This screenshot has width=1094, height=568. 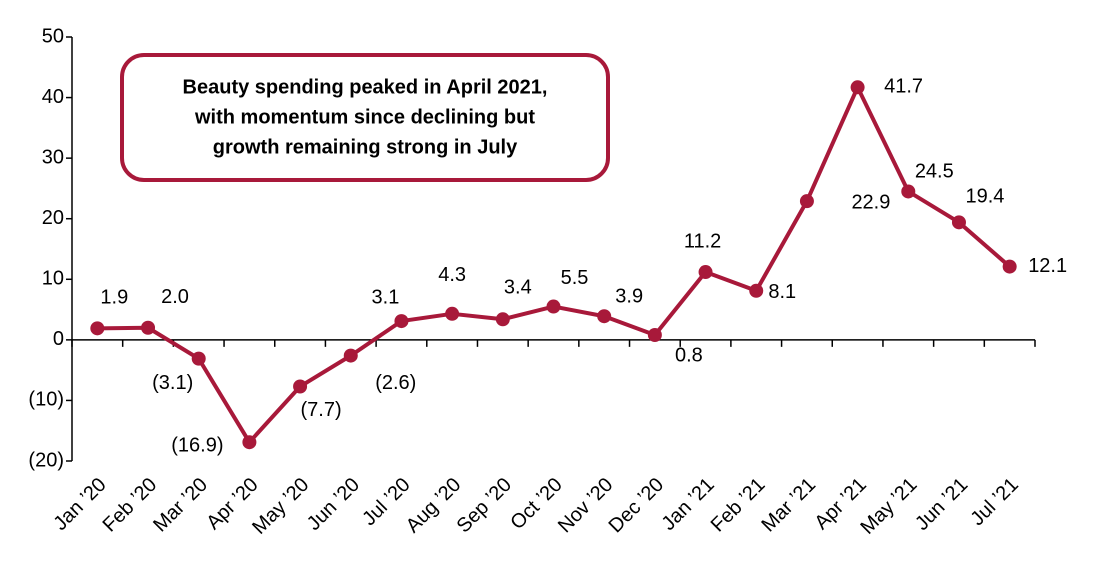 I want to click on data-label: 19.4, so click(x=985, y=197).